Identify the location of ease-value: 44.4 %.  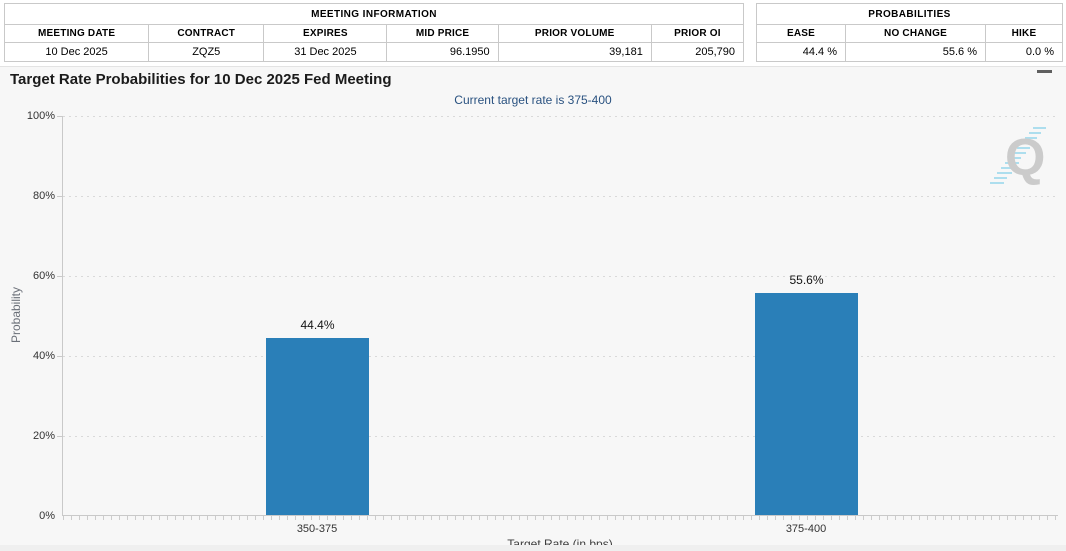
(801, 52).